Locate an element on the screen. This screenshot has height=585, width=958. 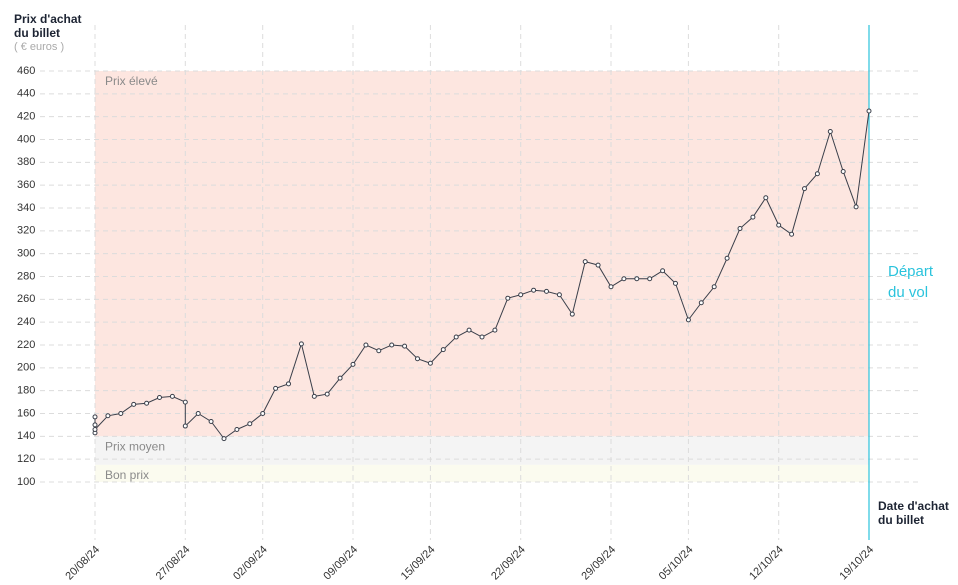
x-tick-label: 29/09/24 is located at coordinates (598, 563).